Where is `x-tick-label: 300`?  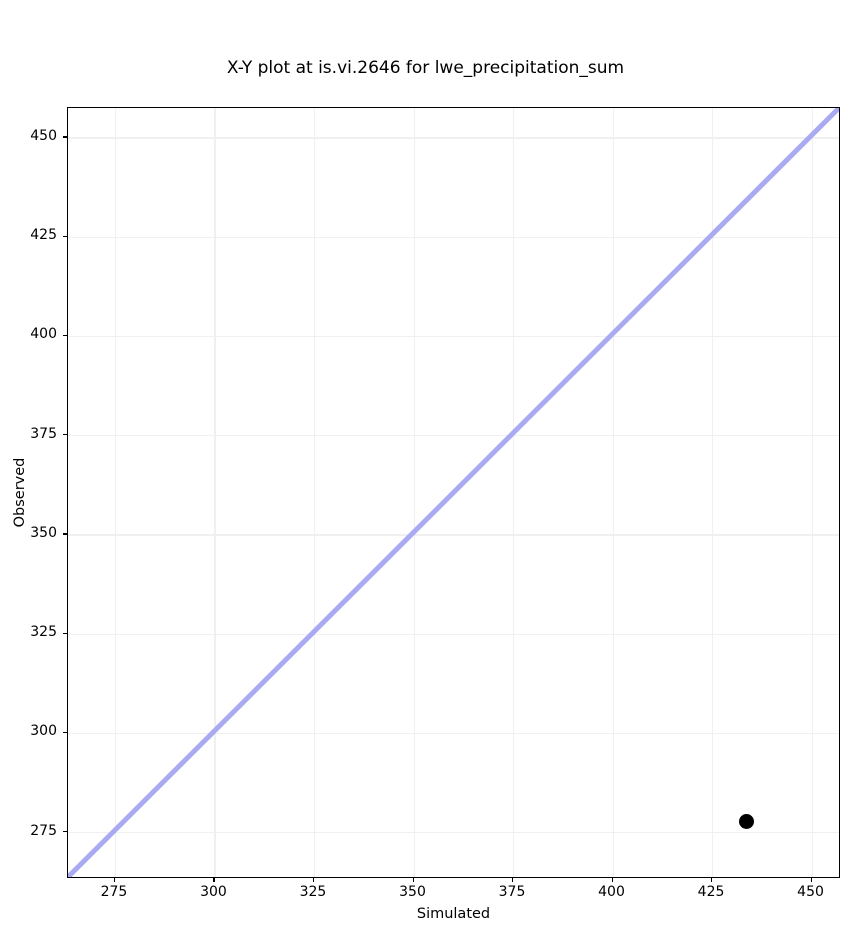
x-tick-label: 300 is located at coordinates (213, 892).